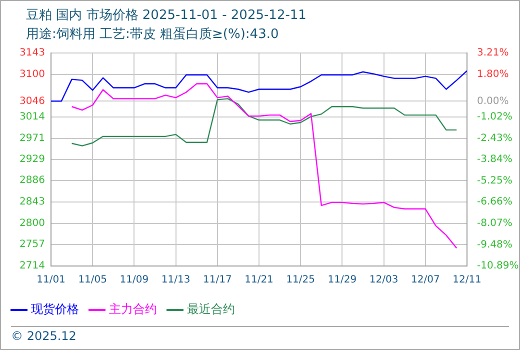 Image resolution: width=520 pixels, height=350 pixels. Describe the element at coordinates (494, 223) in the screenshot. I see `y2-tick-label: -8.07%` at that location.